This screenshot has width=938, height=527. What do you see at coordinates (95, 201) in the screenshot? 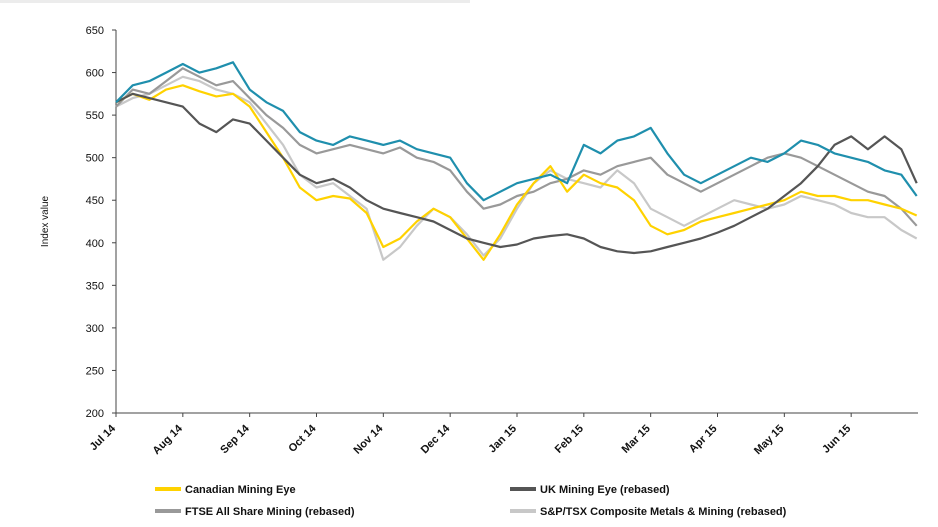
I see `y-tick-label: 450` at bounding box center [95, 201].